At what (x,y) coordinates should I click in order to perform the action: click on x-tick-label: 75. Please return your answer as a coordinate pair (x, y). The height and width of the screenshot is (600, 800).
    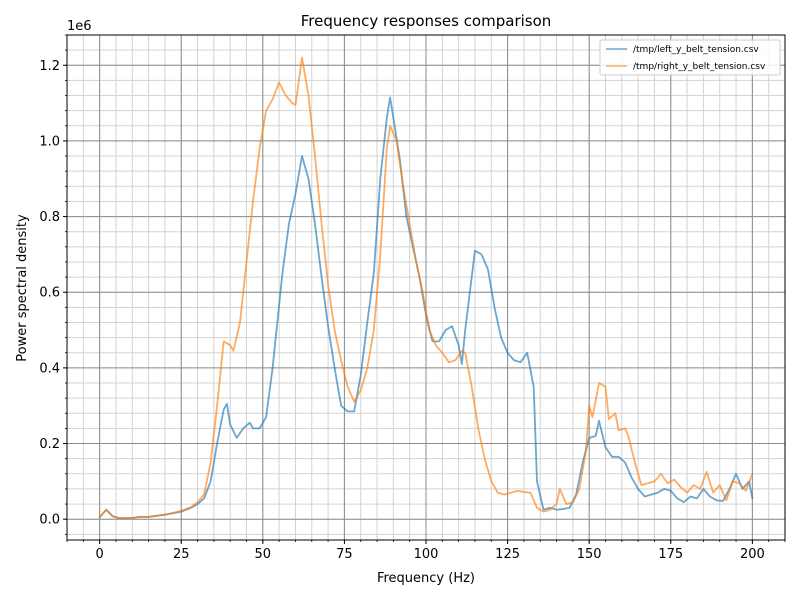
    Looking at the image, I should click on (344, 554).